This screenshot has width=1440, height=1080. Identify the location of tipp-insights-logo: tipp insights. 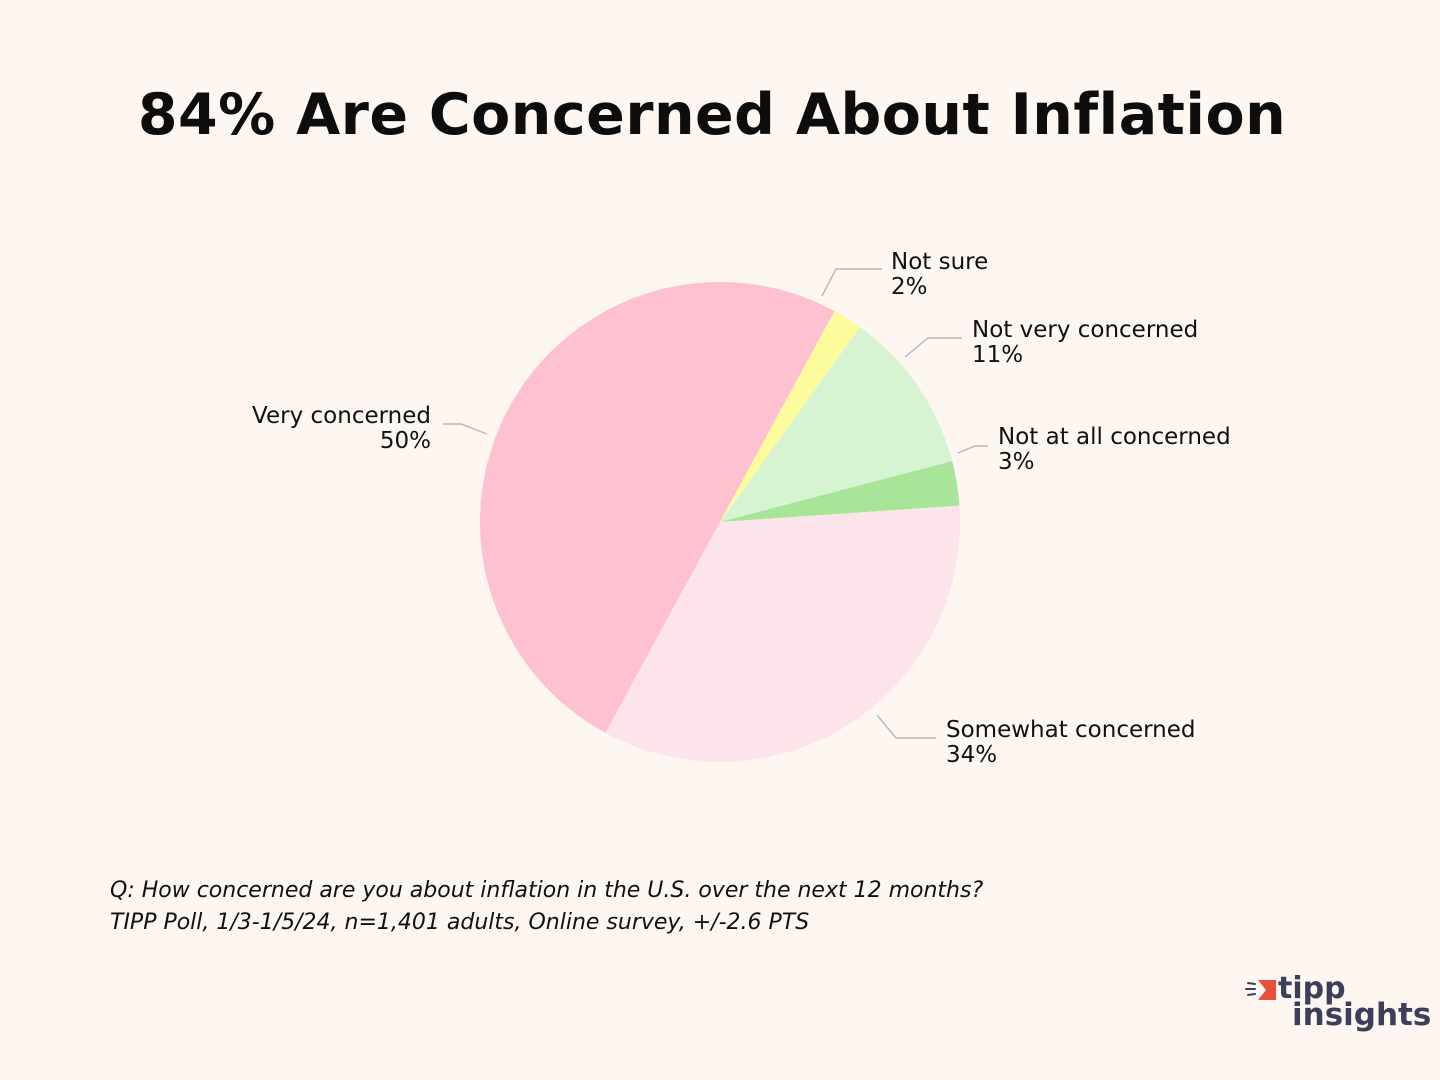
(1339, 1006).